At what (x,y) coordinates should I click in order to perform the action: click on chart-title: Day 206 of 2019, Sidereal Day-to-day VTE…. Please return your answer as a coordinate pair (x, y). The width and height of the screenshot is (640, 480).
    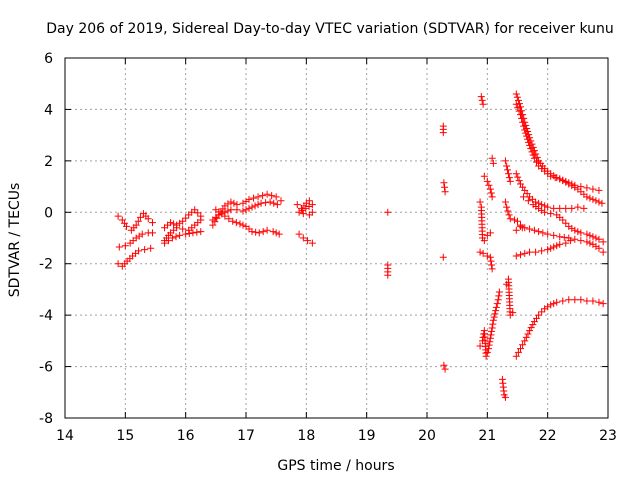
    Looking at the image, I should click on (330, 29).